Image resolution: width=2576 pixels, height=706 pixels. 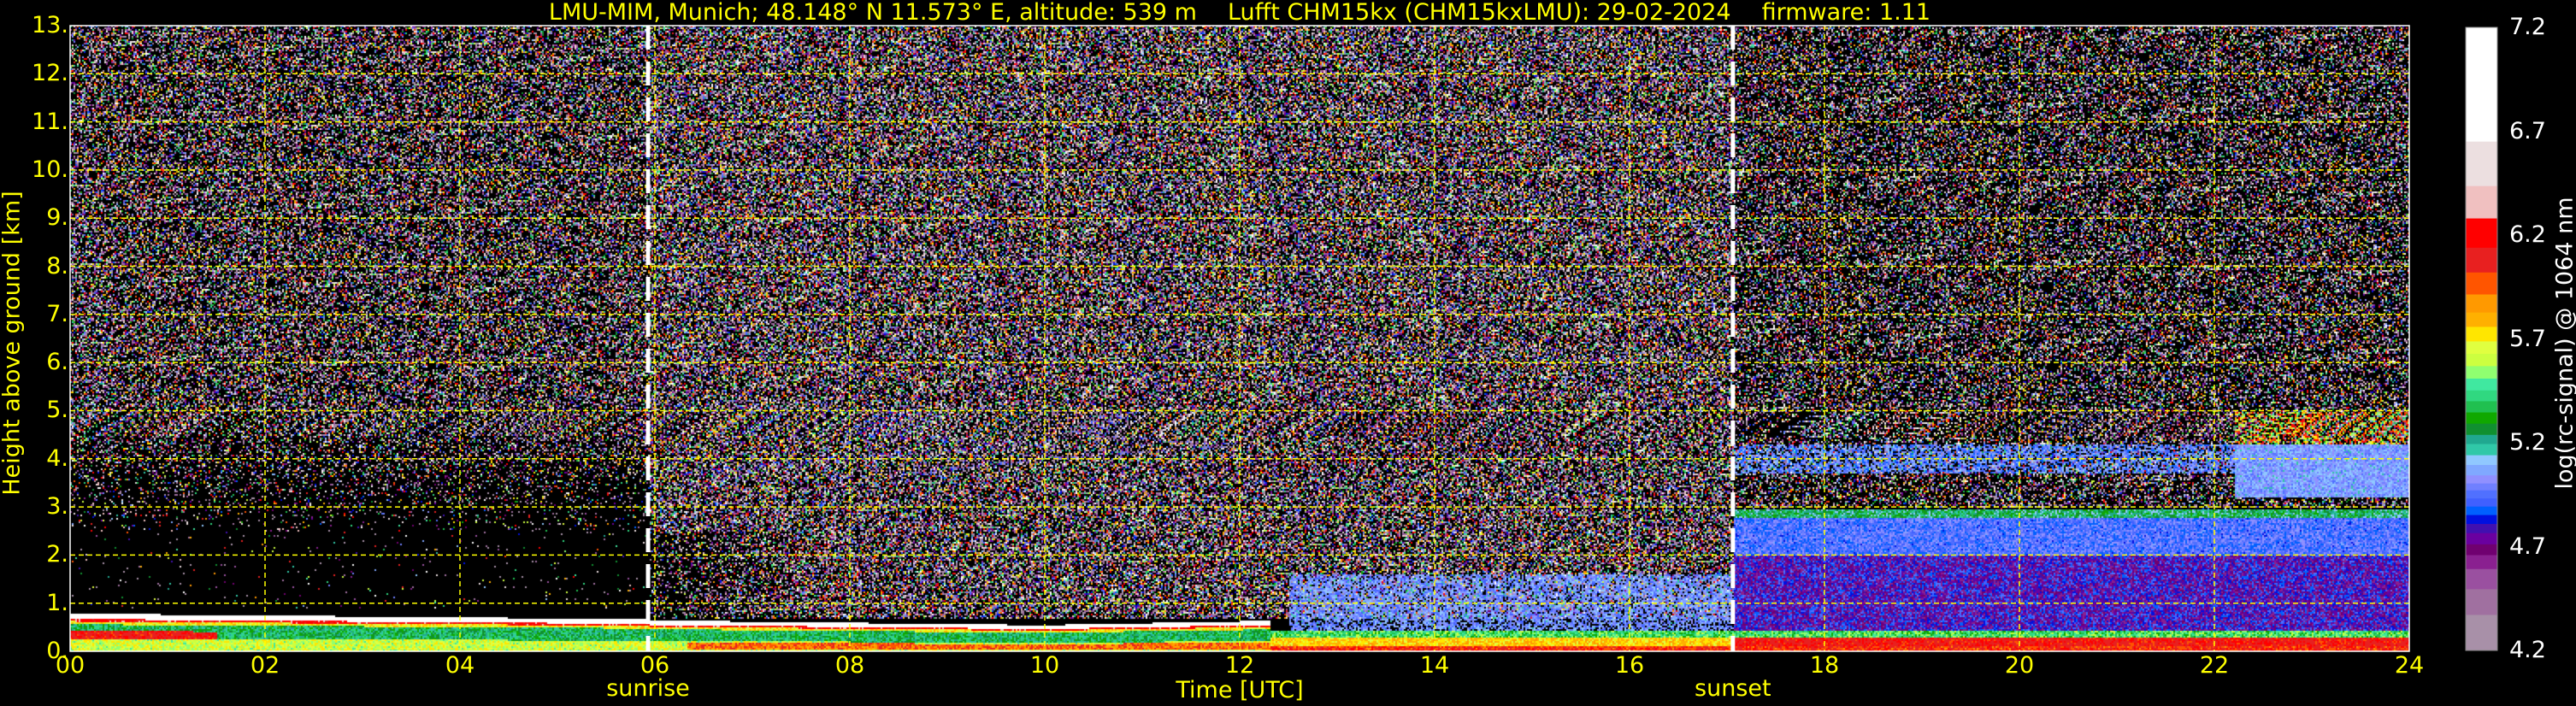 What do you see at coordinates (655, 665) in the screenshot?
I see `x-tick-label: 06` at bounding box center [655, 665].